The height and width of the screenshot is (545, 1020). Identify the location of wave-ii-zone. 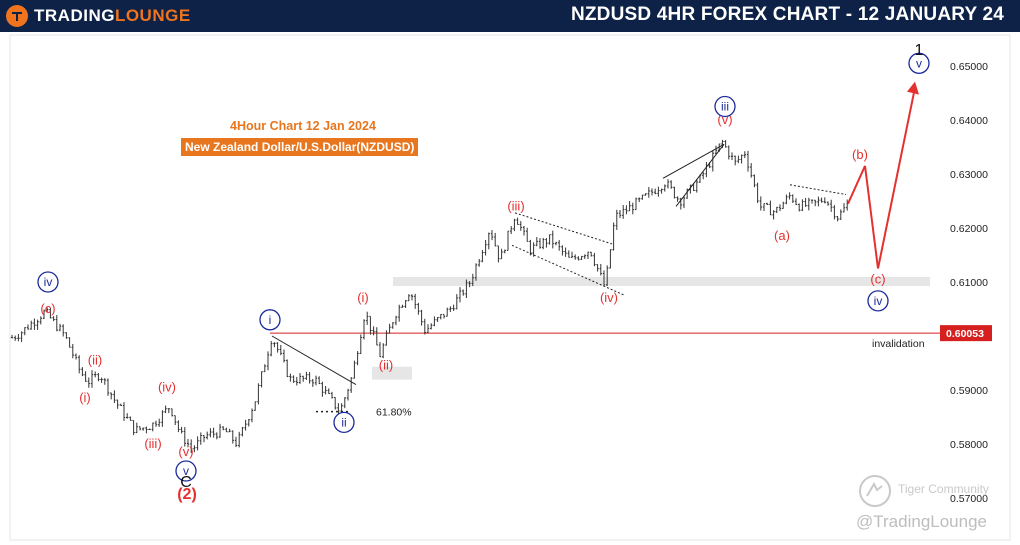
(392, 373).